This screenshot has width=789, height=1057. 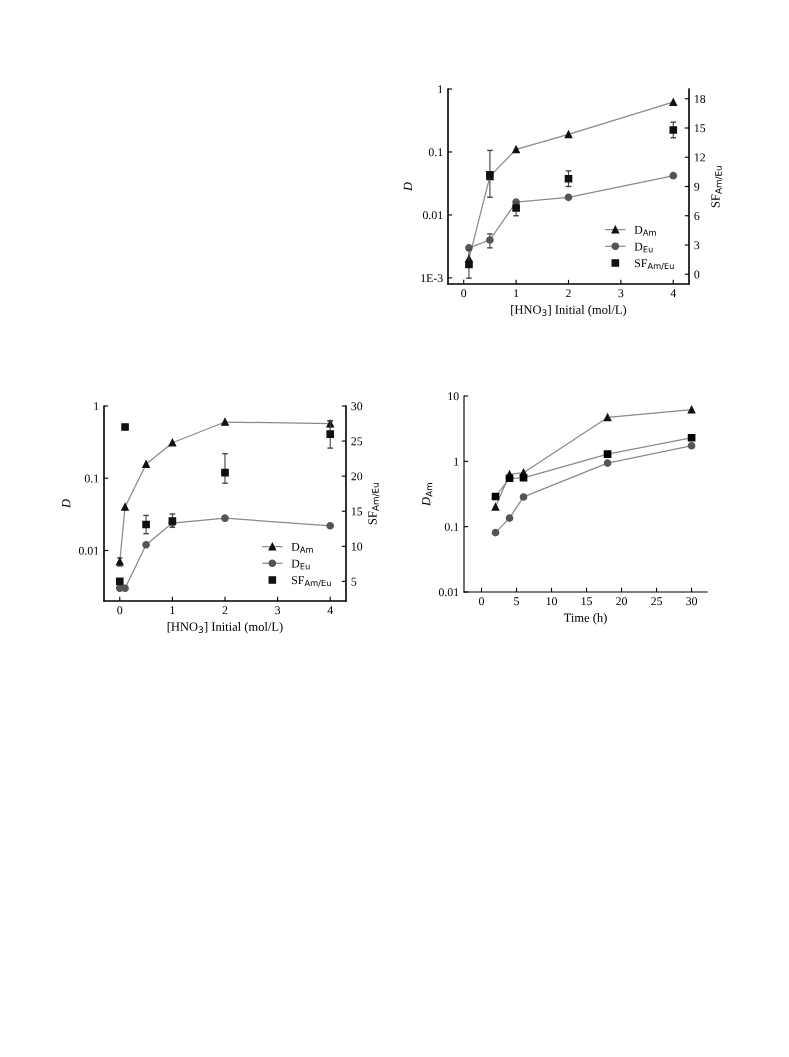 What do you see at coordinates (357, 476) in the screenshot?
I see `y2-tick-label: 20` at bounding box center [357, 476].